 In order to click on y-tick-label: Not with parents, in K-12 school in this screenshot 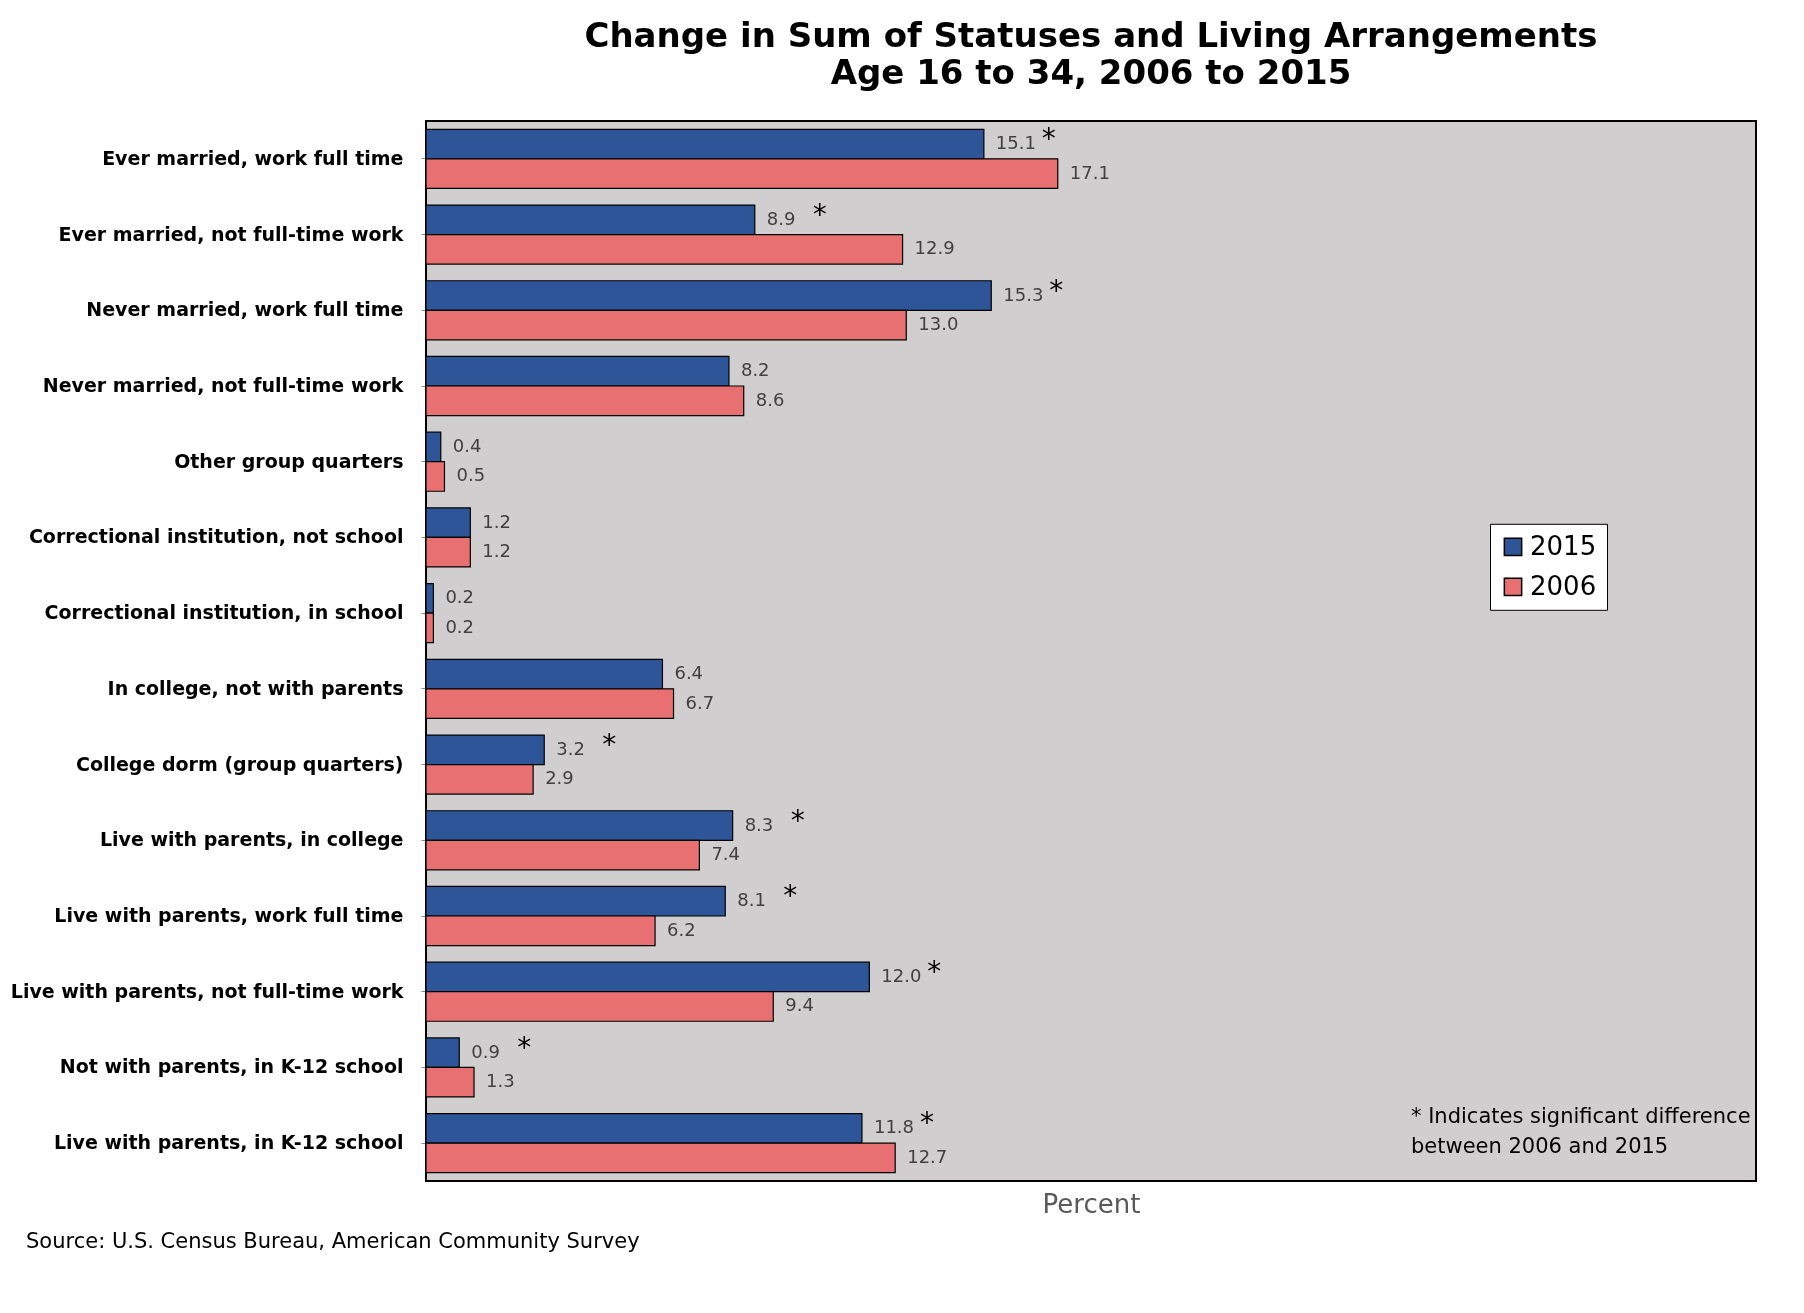, I will do `click(231, 1066)`.